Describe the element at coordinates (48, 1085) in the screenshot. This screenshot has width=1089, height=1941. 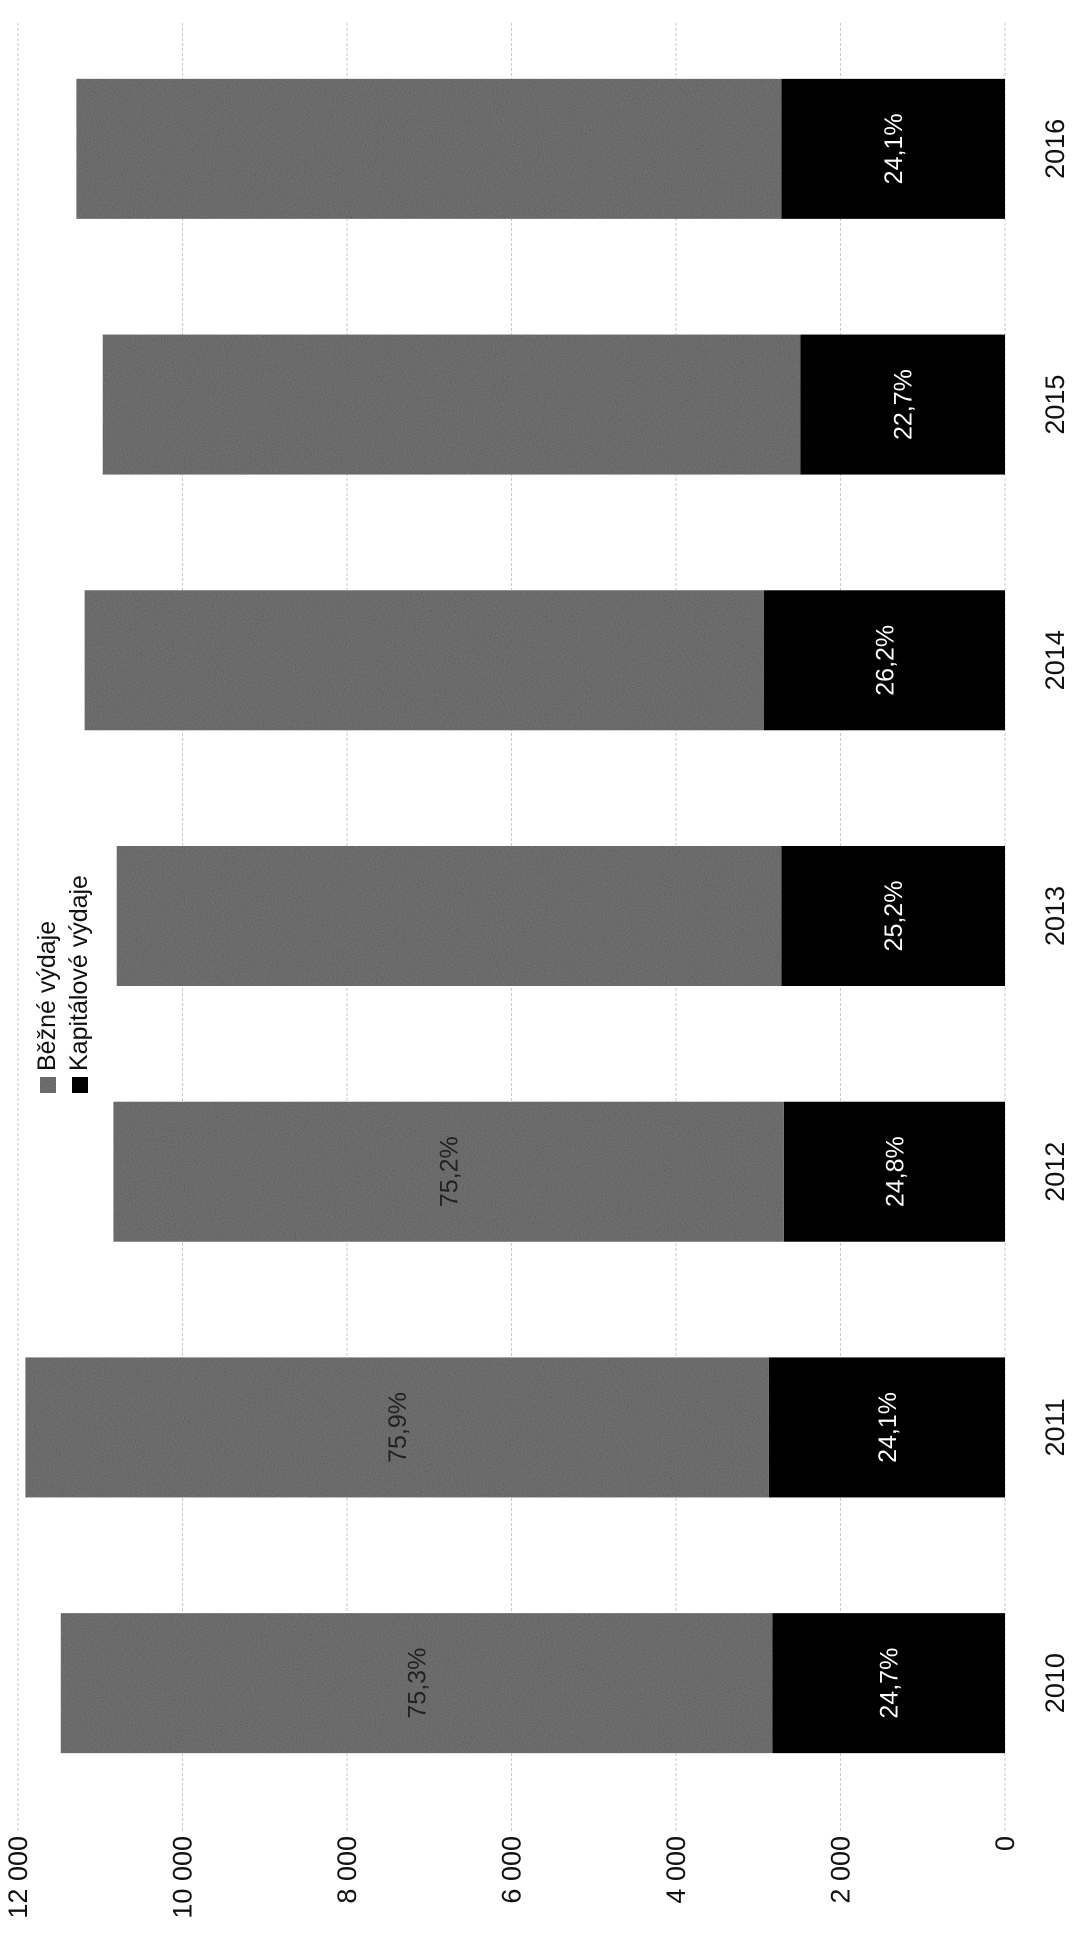
I see `legend-swatch-current` at that location.